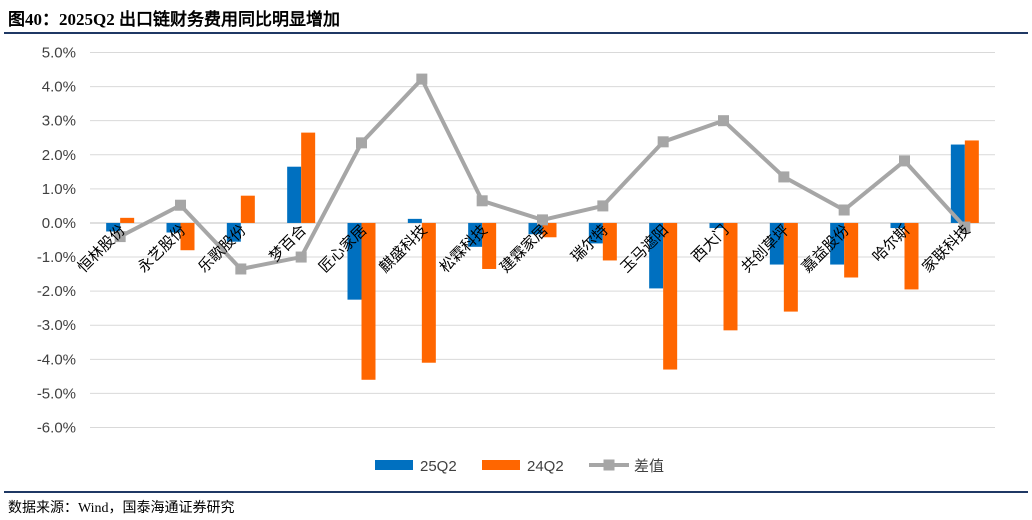  I want to click on y-tick-label: 1.0%, so click(59, 189).